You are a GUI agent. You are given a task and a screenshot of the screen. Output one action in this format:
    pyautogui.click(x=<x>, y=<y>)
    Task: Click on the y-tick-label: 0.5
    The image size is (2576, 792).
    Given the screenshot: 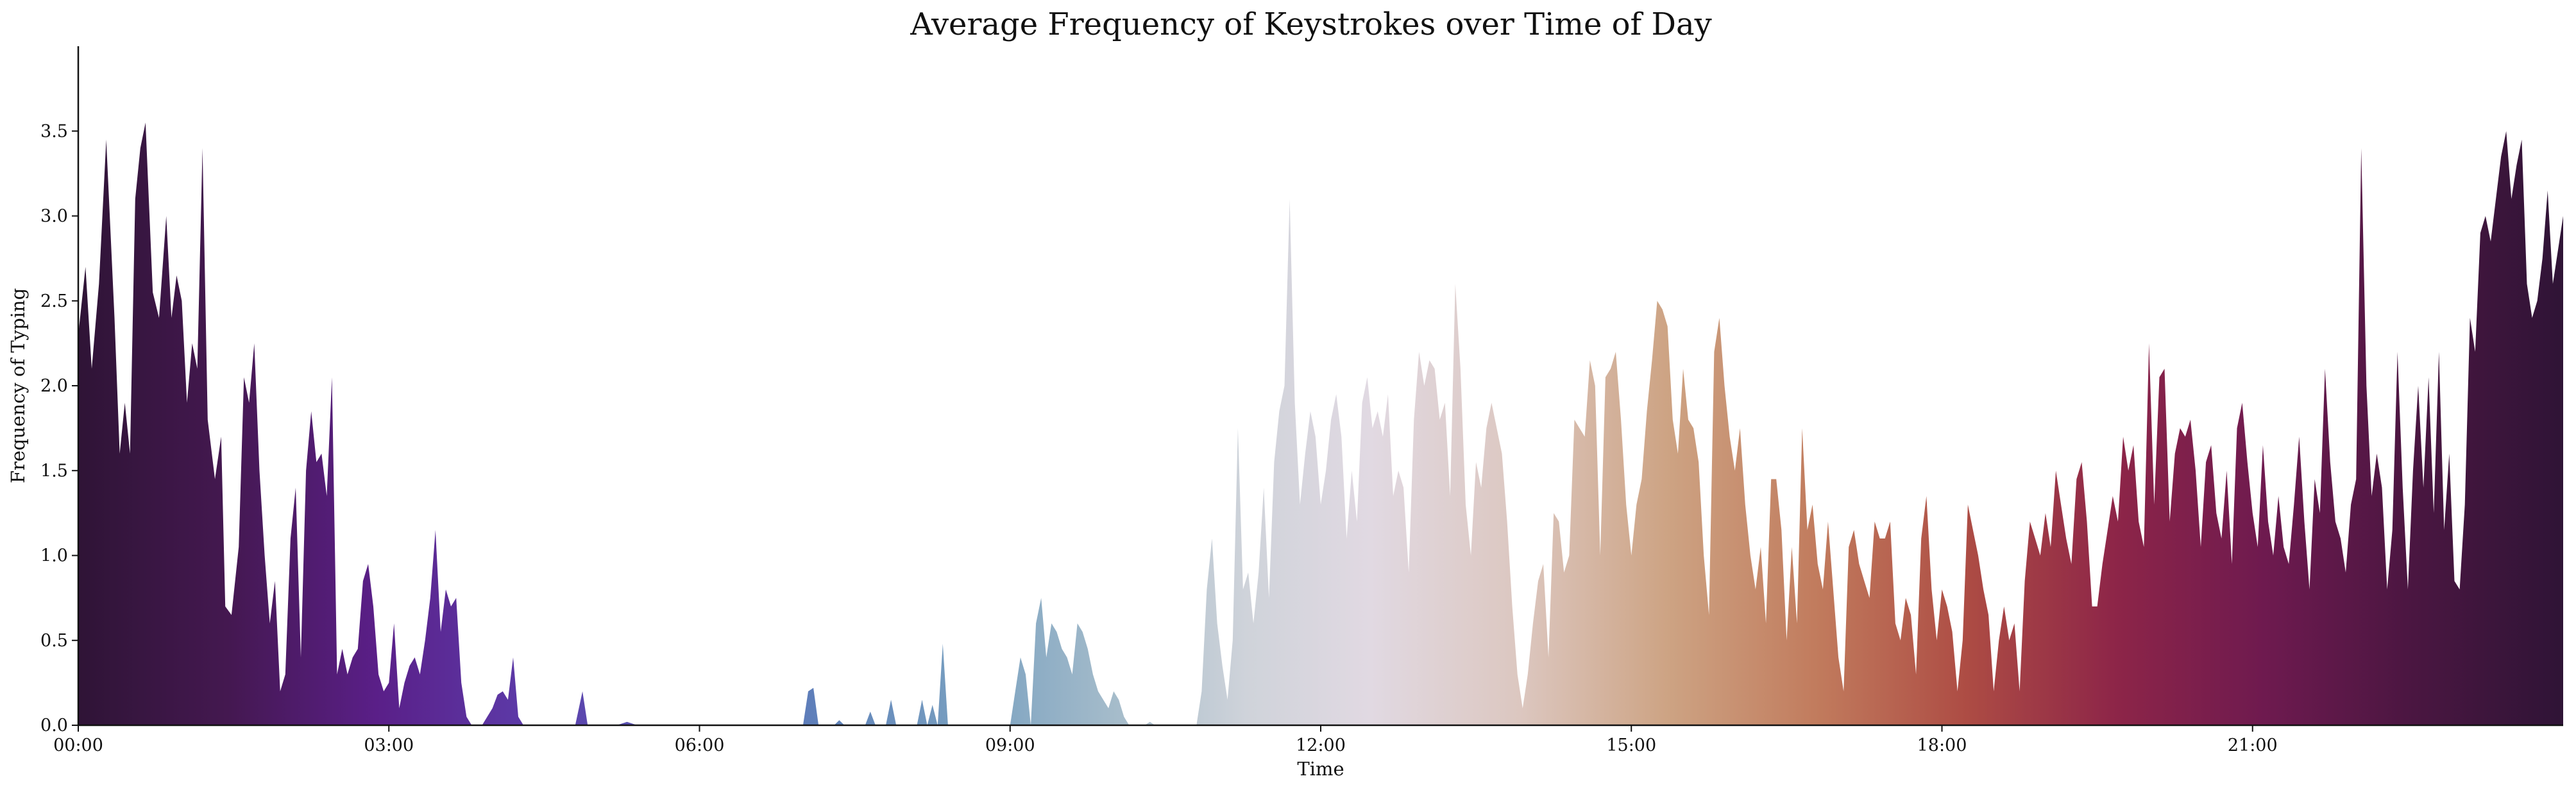 What is the action you would take?
    pyautogui.click(x=54, y=641)
    